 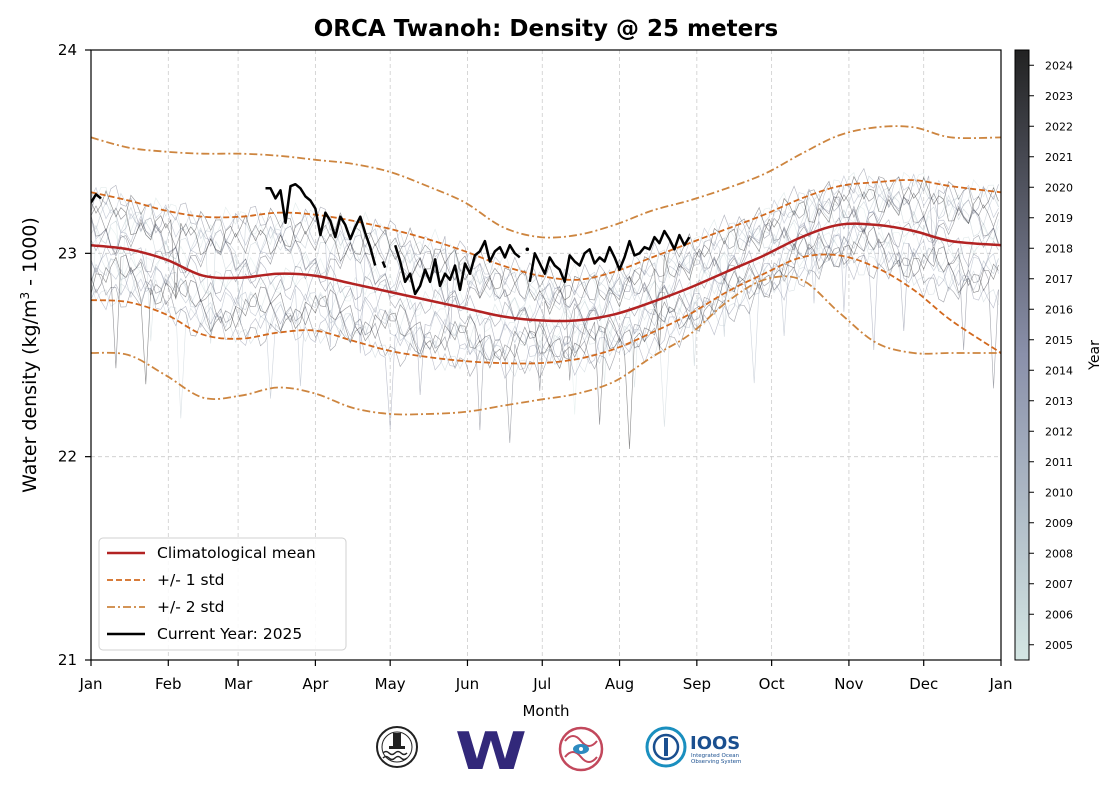 What do you see at coordinates (1059, 248) in the screenshot?
I see `colorbar-tick-label: 2018` at bounding box center [1059, 248].